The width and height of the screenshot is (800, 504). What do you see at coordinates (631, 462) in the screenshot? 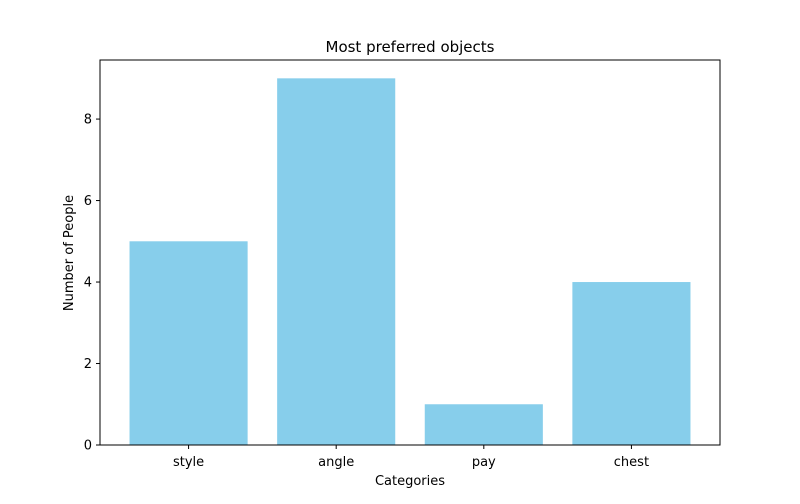
I see `x-tick-label: chest` at bounding box center [631, 462].